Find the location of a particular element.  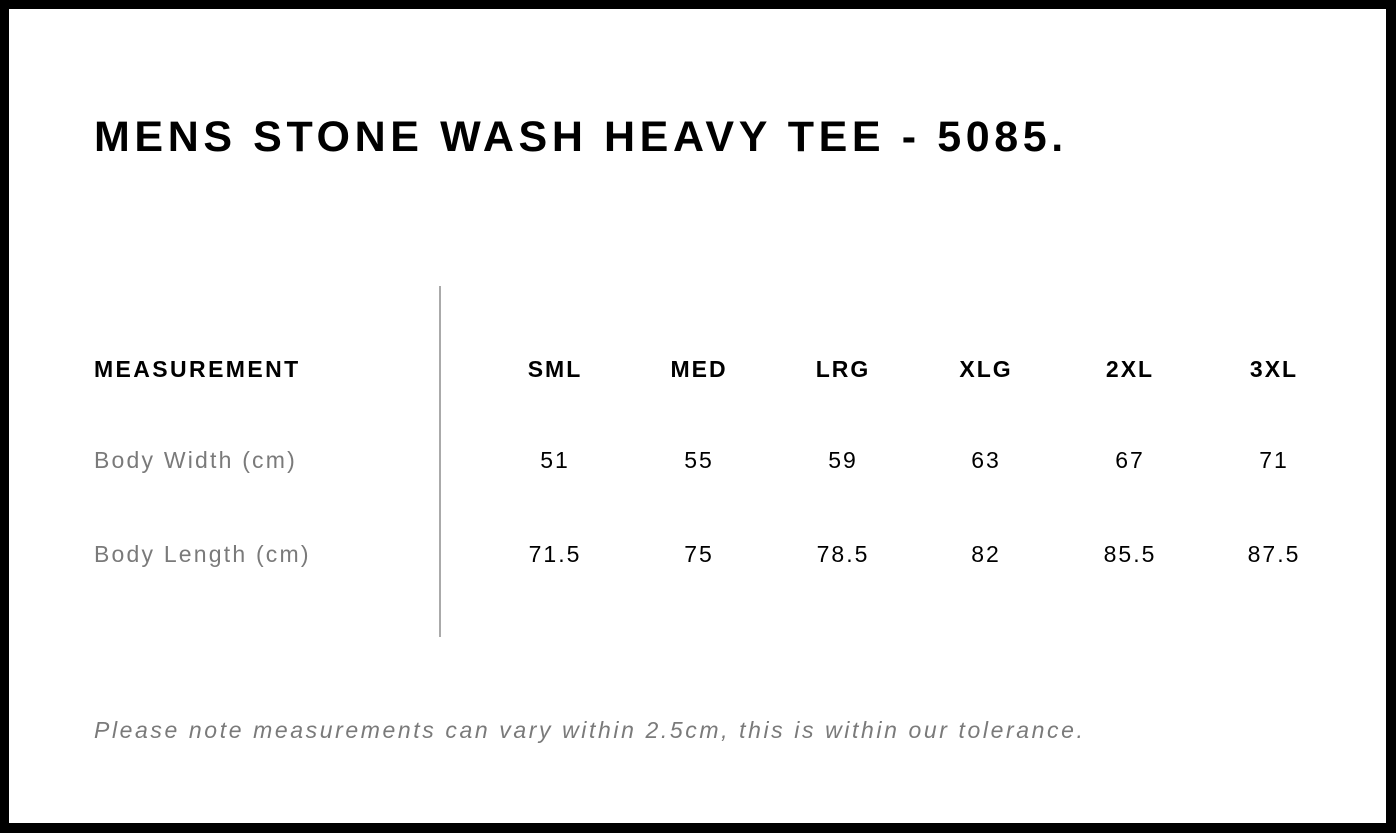

size-header-2xl: 2XL is located at coordinates (1130, 369).